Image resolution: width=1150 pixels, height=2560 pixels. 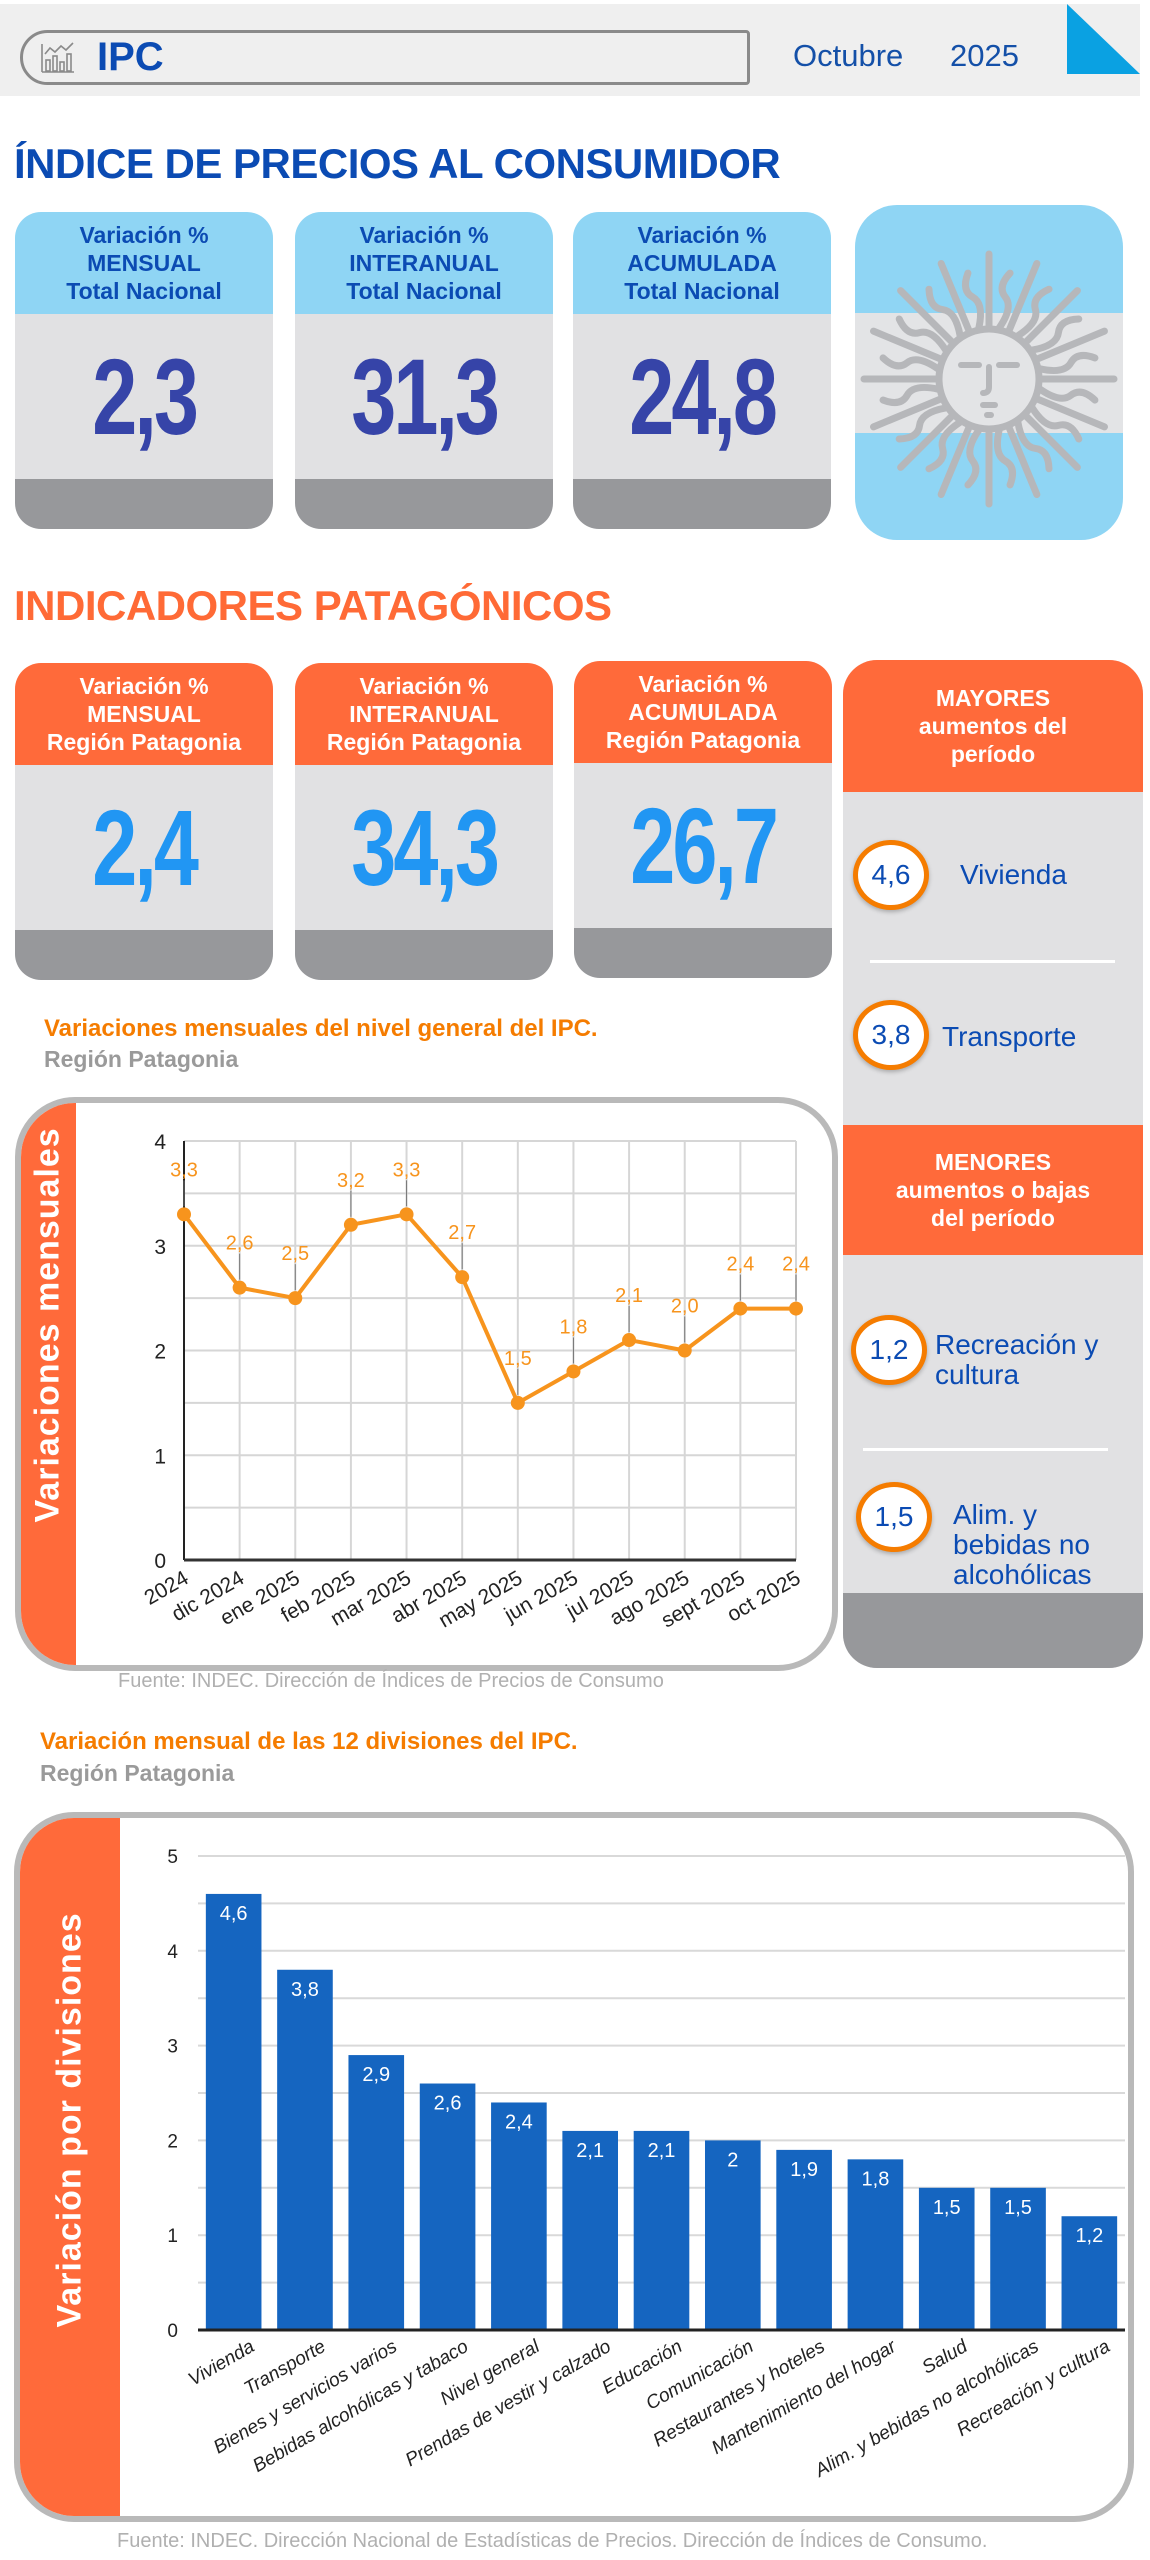 I want to click on report-month: Octubre, so click(x=848, y=55).